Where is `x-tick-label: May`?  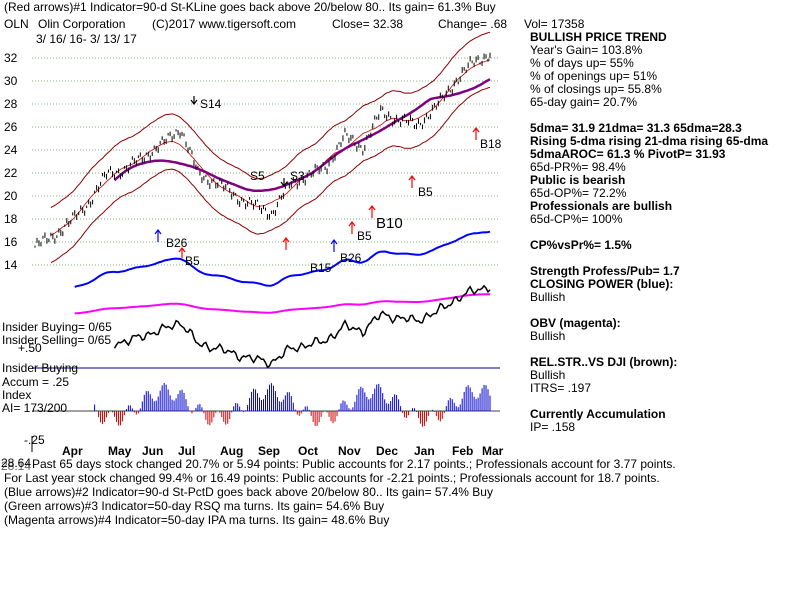 x-tick-label: May is located at coordinates (120, 451).